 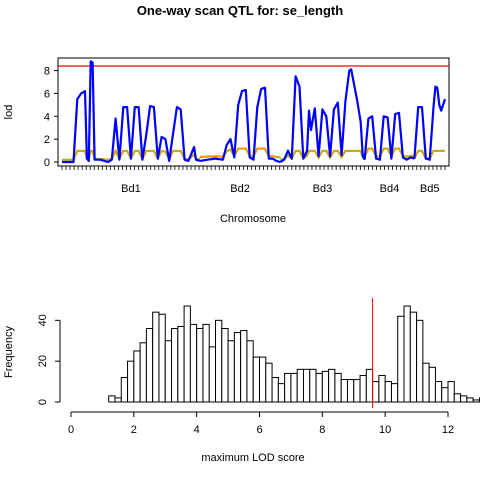 What do you see at coordinates (280, 189) in the screenshot?
I see `chromosome-labels: Bd1 Bd2 Bd3 Bd4 Bd5` at bounding box center [280, 189].